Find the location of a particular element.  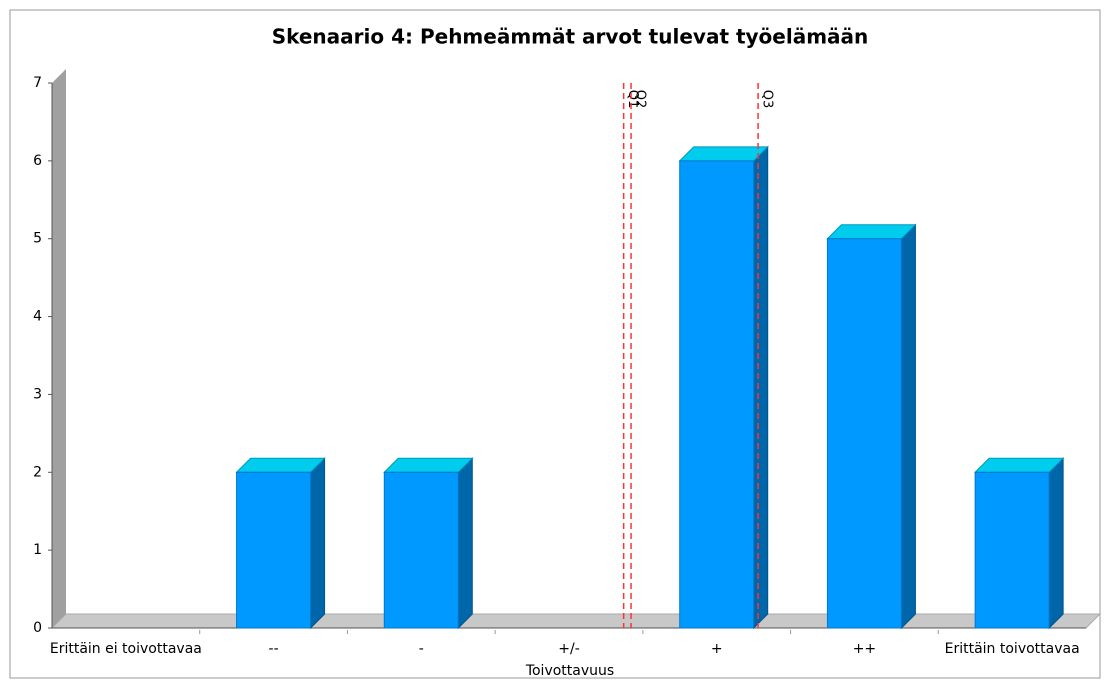

marker-label: Q2 is located at coordinates (640, 99).